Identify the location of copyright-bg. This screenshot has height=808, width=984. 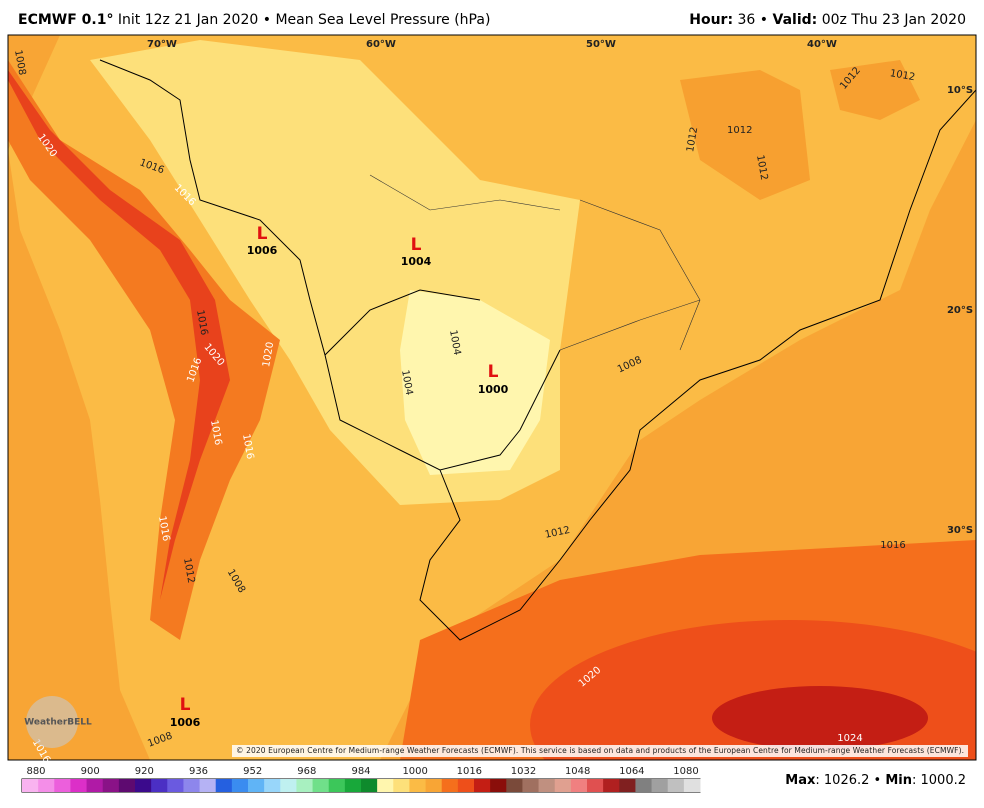
(600, 751).